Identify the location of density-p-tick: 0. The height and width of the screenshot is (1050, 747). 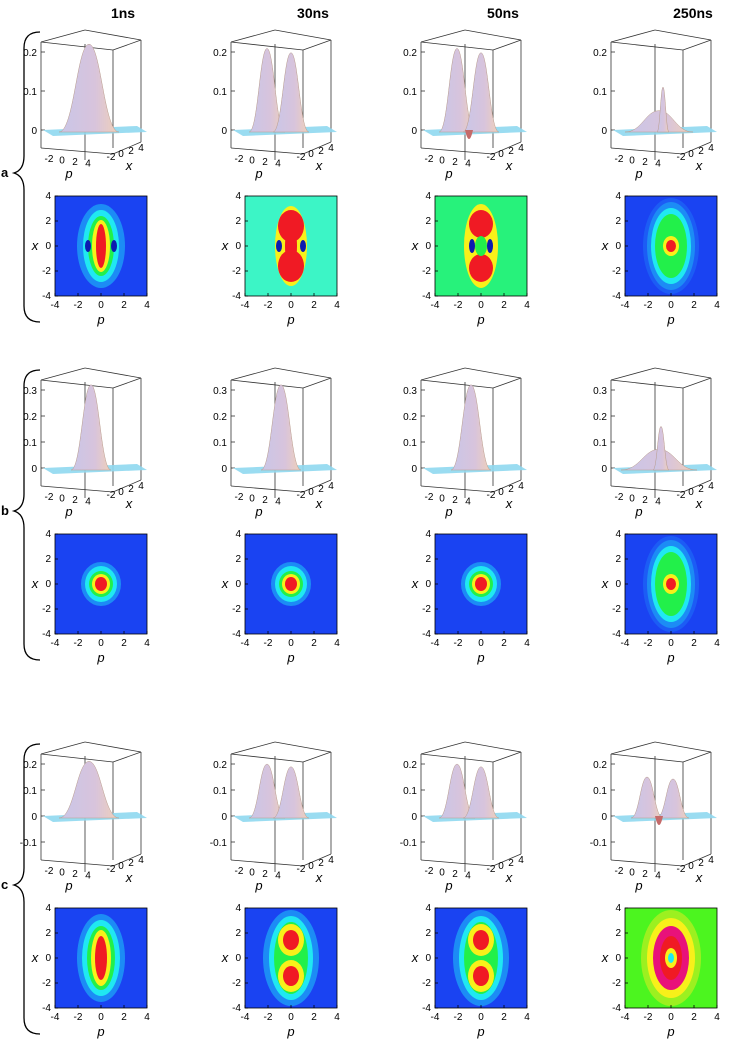
(481, 1017).